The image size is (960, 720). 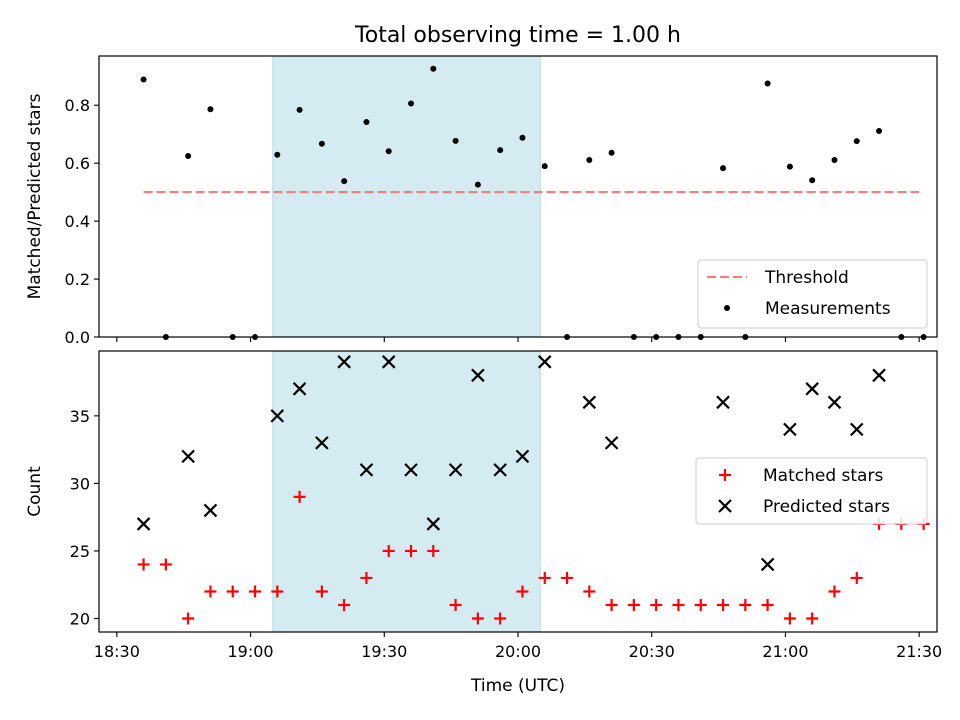 What do you see at coordinates (518, 651) in the screenshot?
I see `x-tick-label: 20:00` at bounding box center [518, 651].